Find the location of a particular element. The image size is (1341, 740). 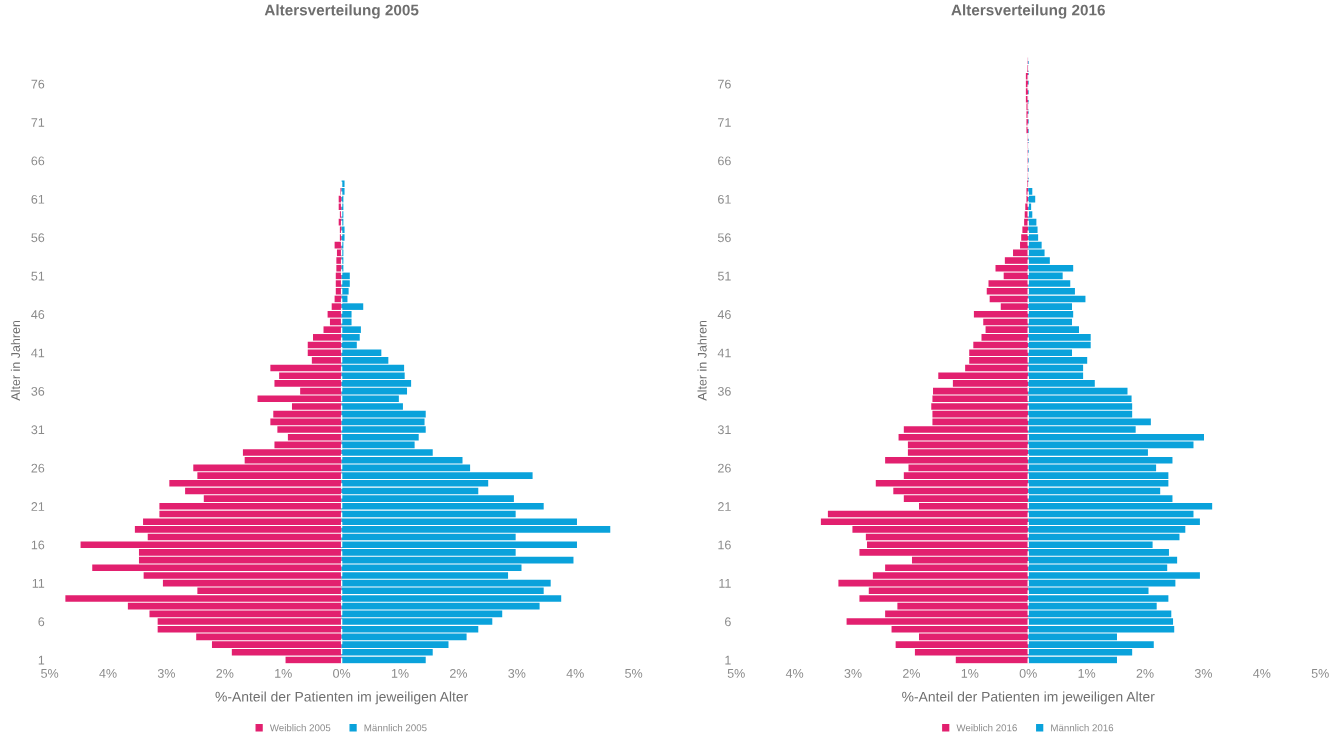

chart-title: Altersverteilung 2016 is located at coordinates (1028, 11).